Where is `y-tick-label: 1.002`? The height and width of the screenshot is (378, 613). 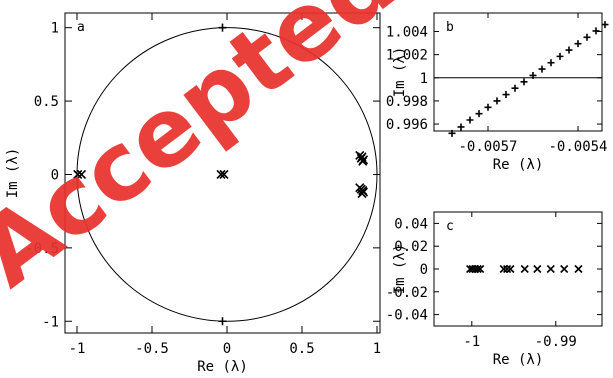
y-tick-label: 1.002 is located at coordinates (407, 56).